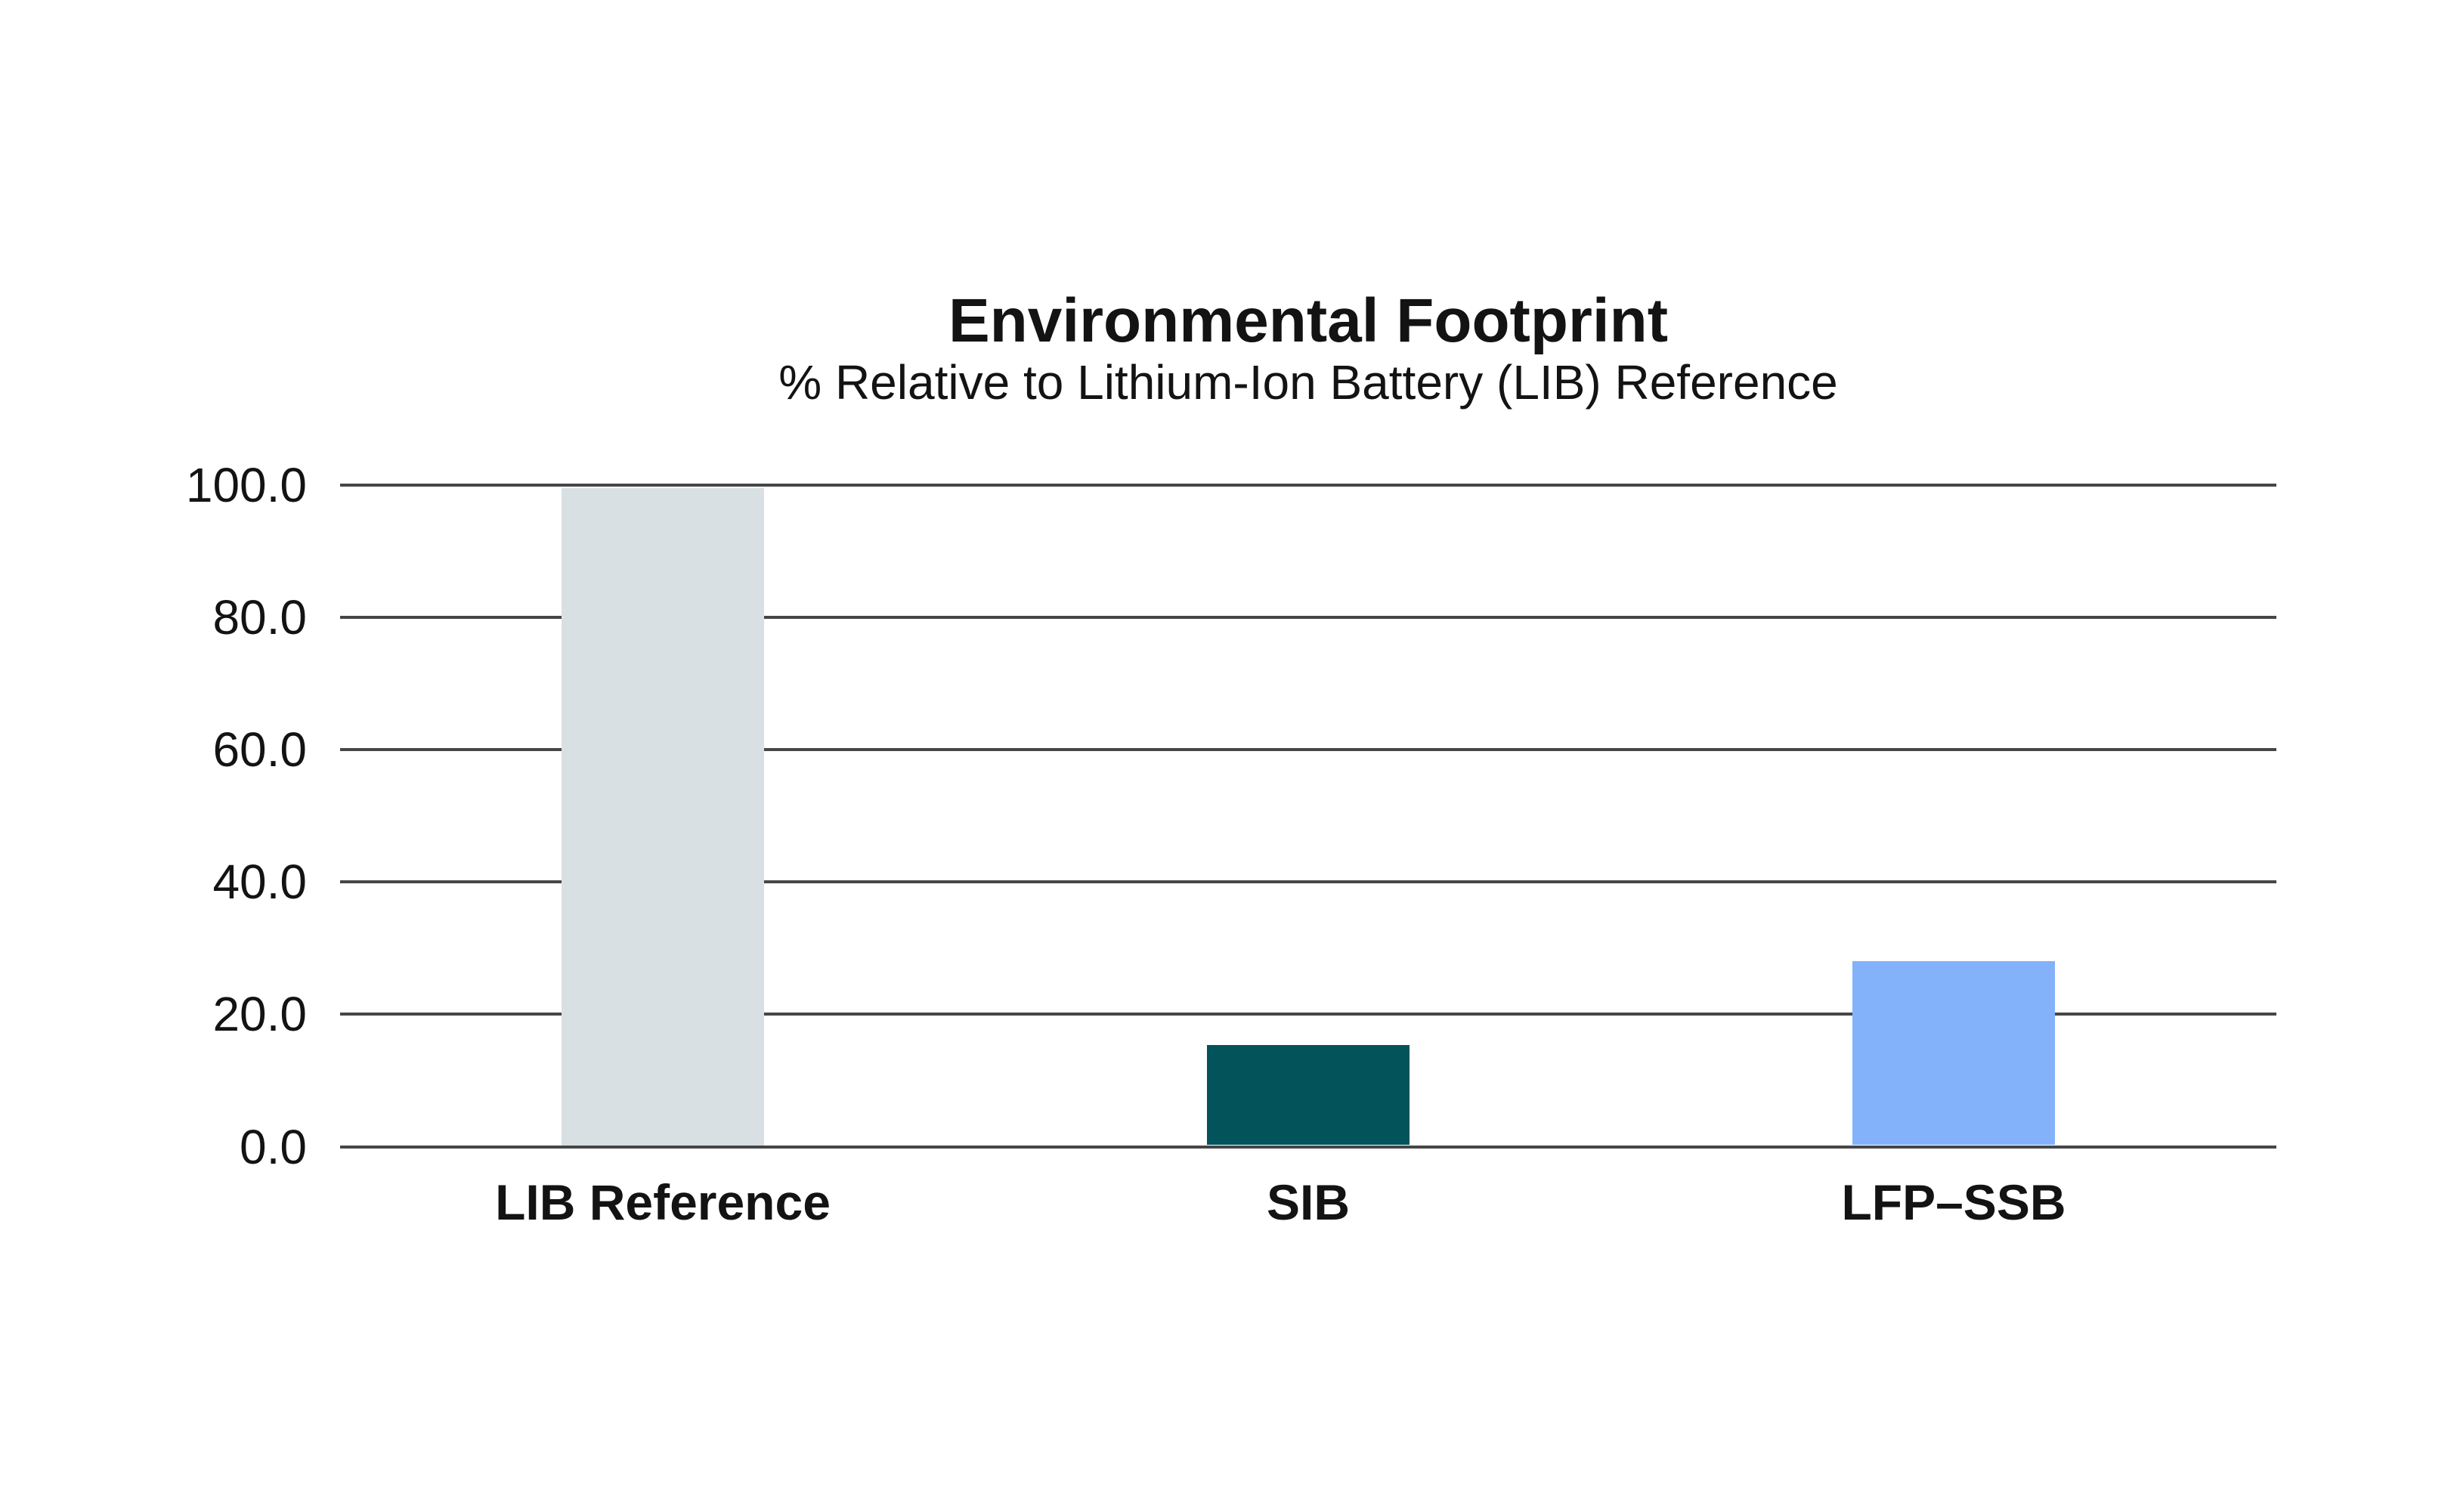 The image size is (2457, 1512). Describe the element at coordinates (1954, 1053) in the screenshot. I see `bar-lfp-ssb` at that location.